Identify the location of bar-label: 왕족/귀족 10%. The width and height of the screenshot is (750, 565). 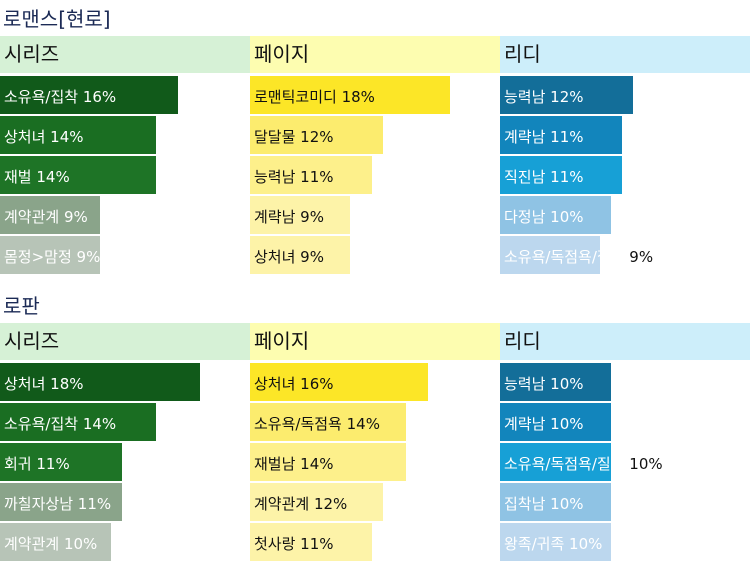
(551, 542).